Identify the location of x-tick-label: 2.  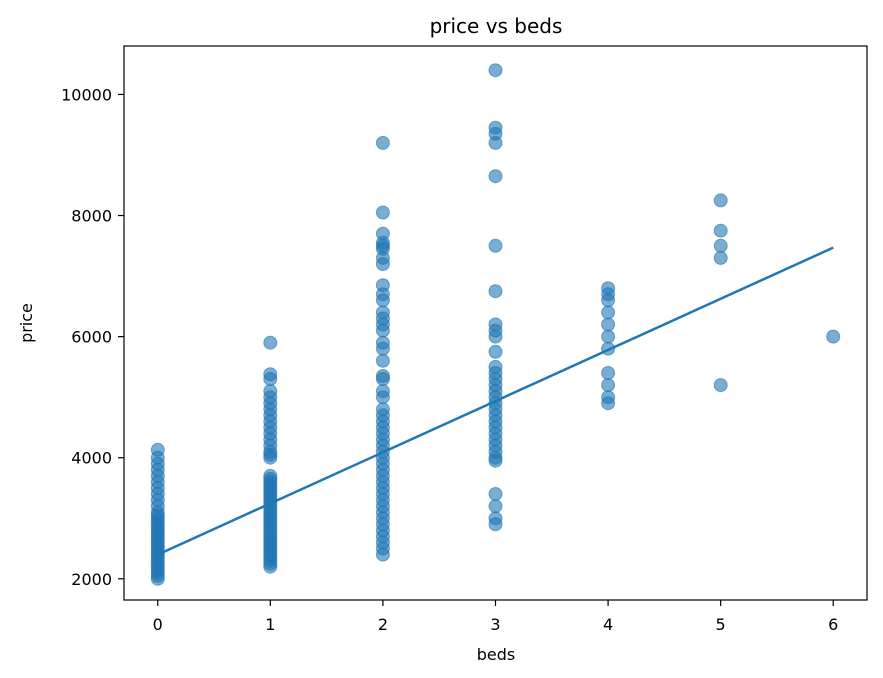
(383, 624).